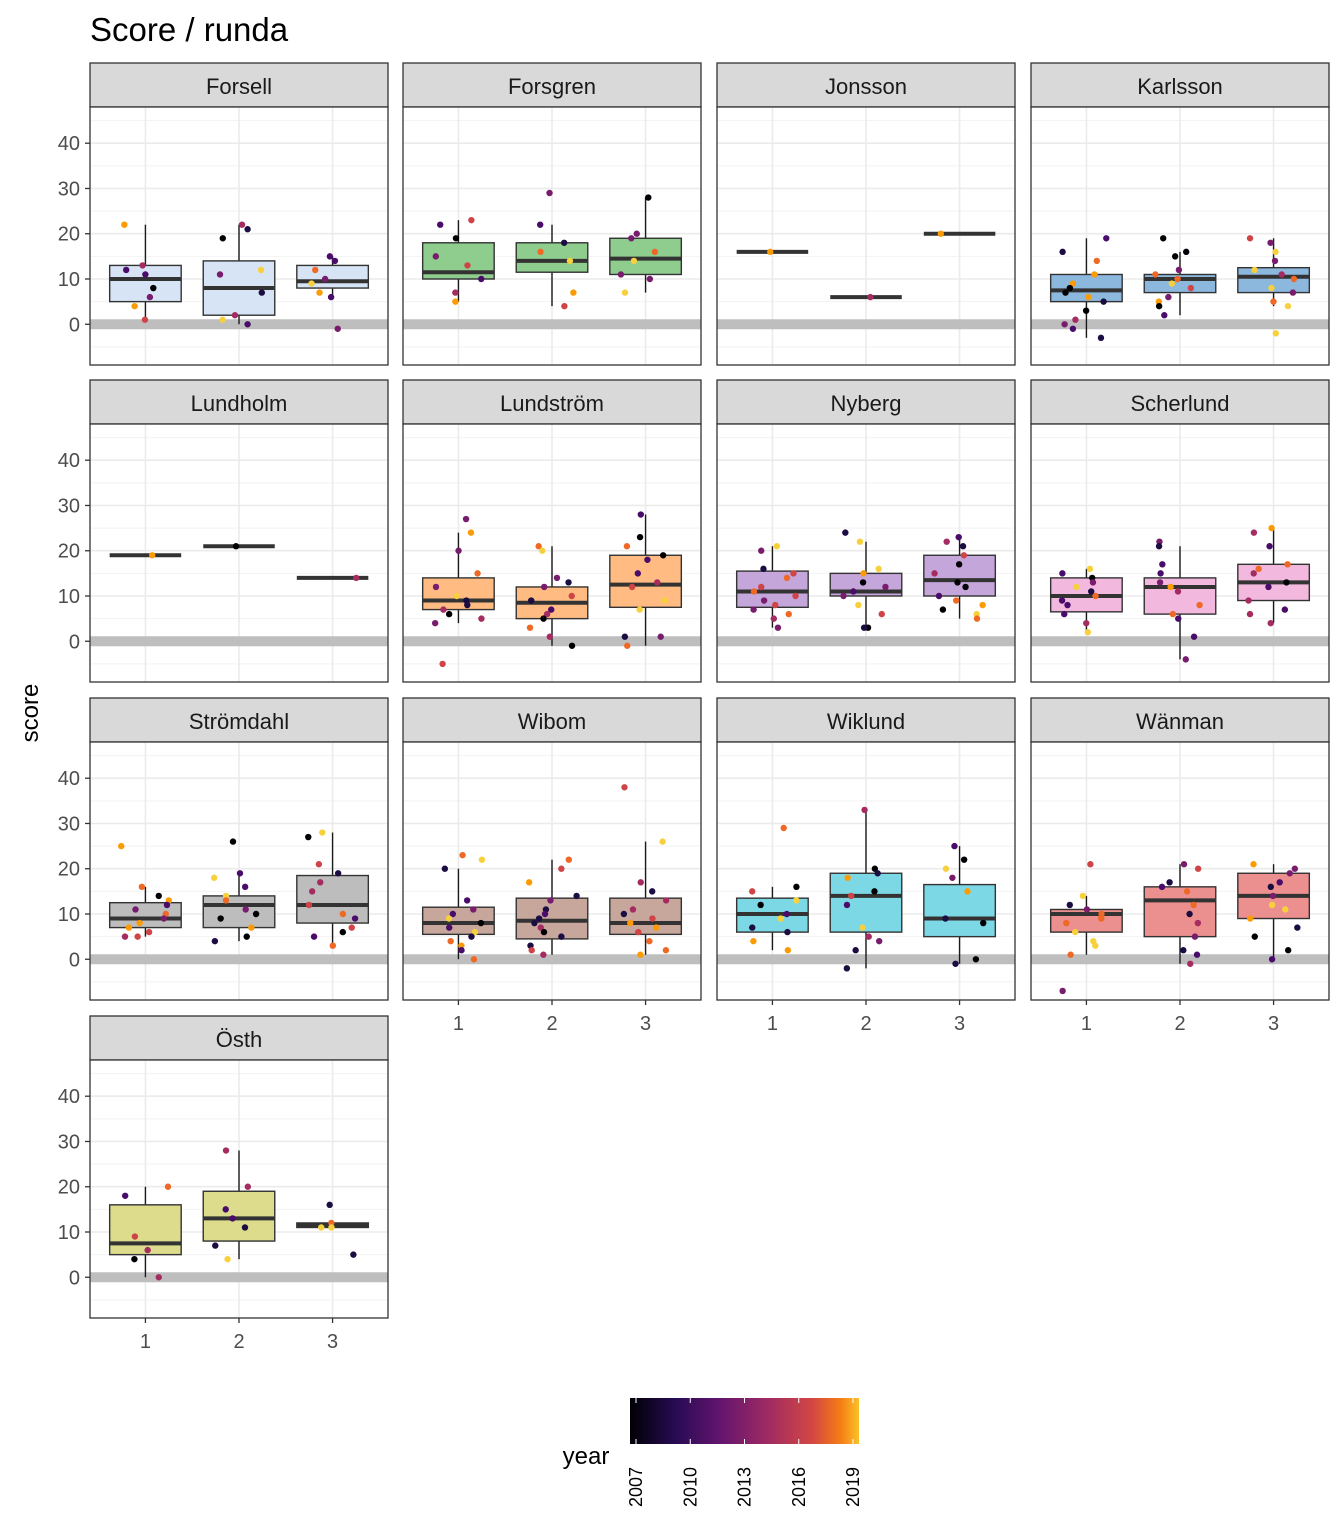 The image size is (1344, 1536). What do you see at coordinates (69, 144) in the screenshot?
I see `y-tick-label: 40` at bounding box center [69, 144].